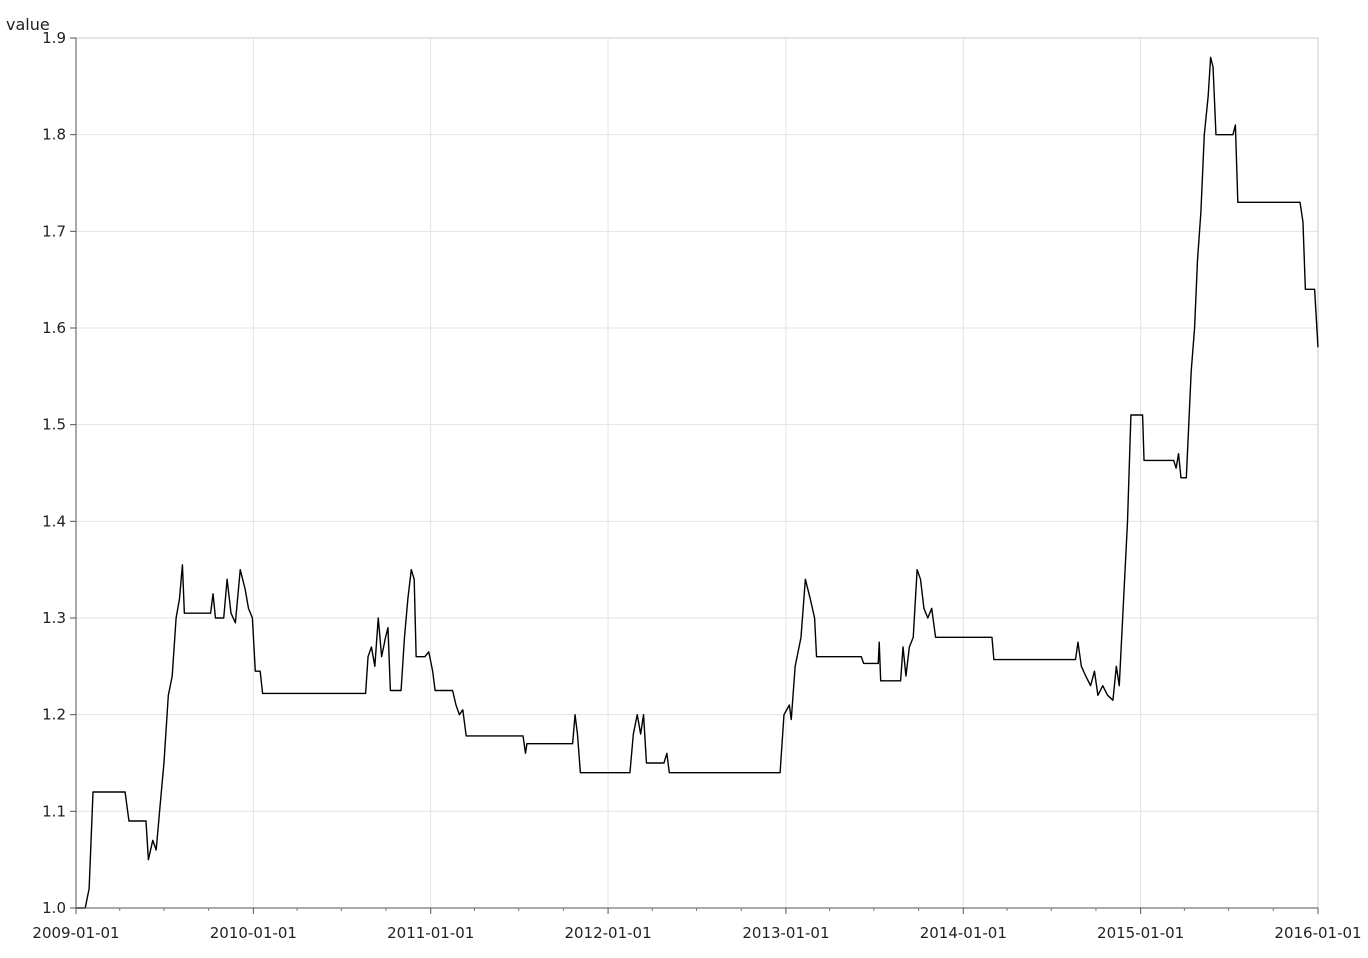 This screenshot has width=1368, height=958. What do you see at coordinates (1317, 933) in the screenshot?
I see `x-tick-label: 2016-01-01` at bounding box center [1317, 933].